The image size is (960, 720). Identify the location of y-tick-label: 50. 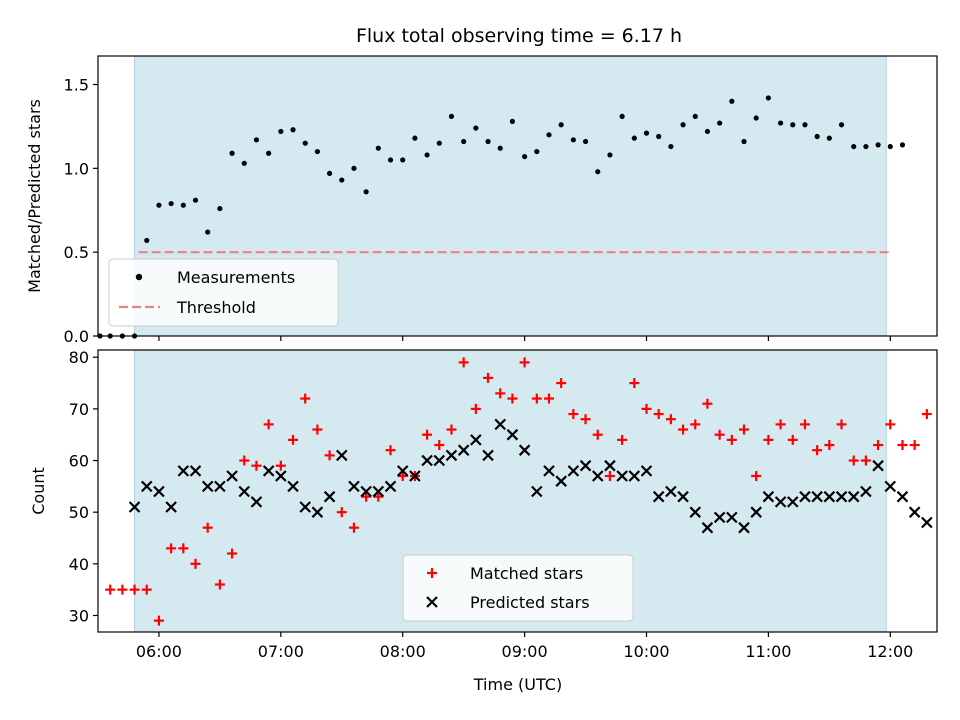
(79, 512).